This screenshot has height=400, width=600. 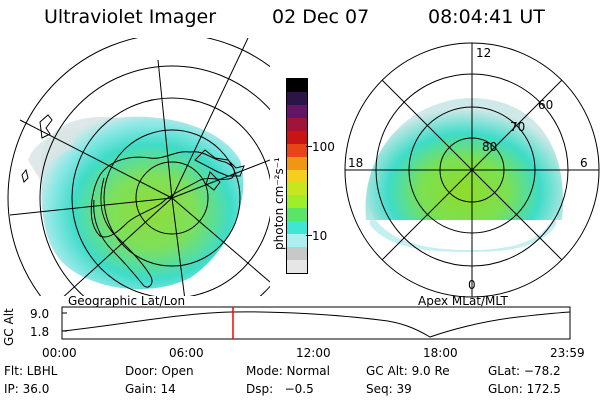 I want to click on info-mode: Mode: Normal, so click(x=288, y=371).